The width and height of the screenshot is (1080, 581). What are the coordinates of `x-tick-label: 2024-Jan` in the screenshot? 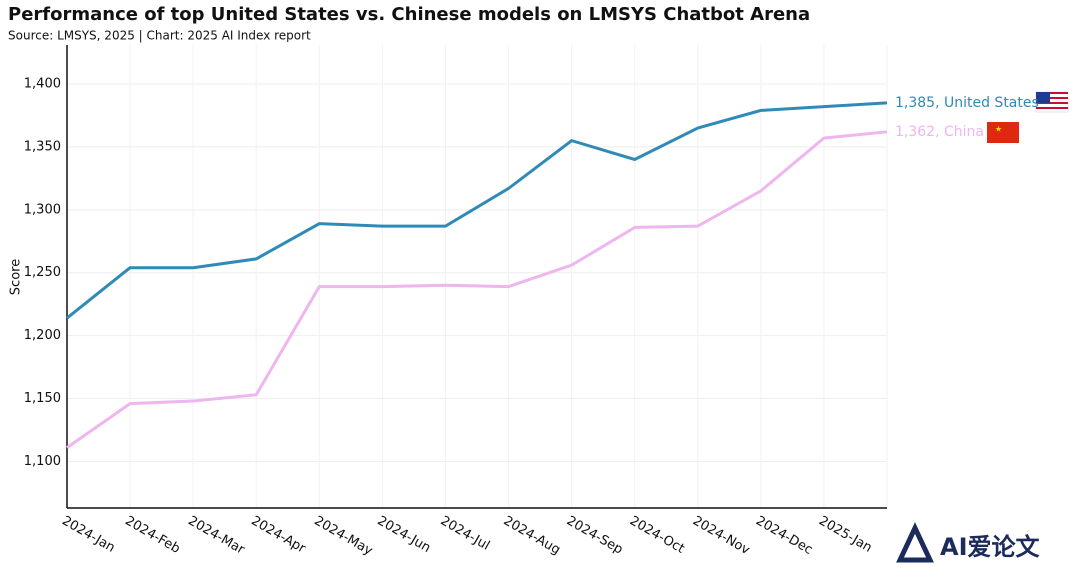 It's located at (88, 535).